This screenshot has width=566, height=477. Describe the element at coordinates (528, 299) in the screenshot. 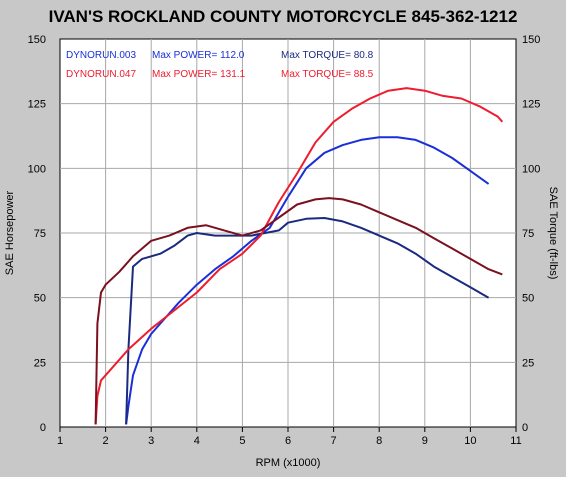

I see `y-tick-label-right: 50` at that location.